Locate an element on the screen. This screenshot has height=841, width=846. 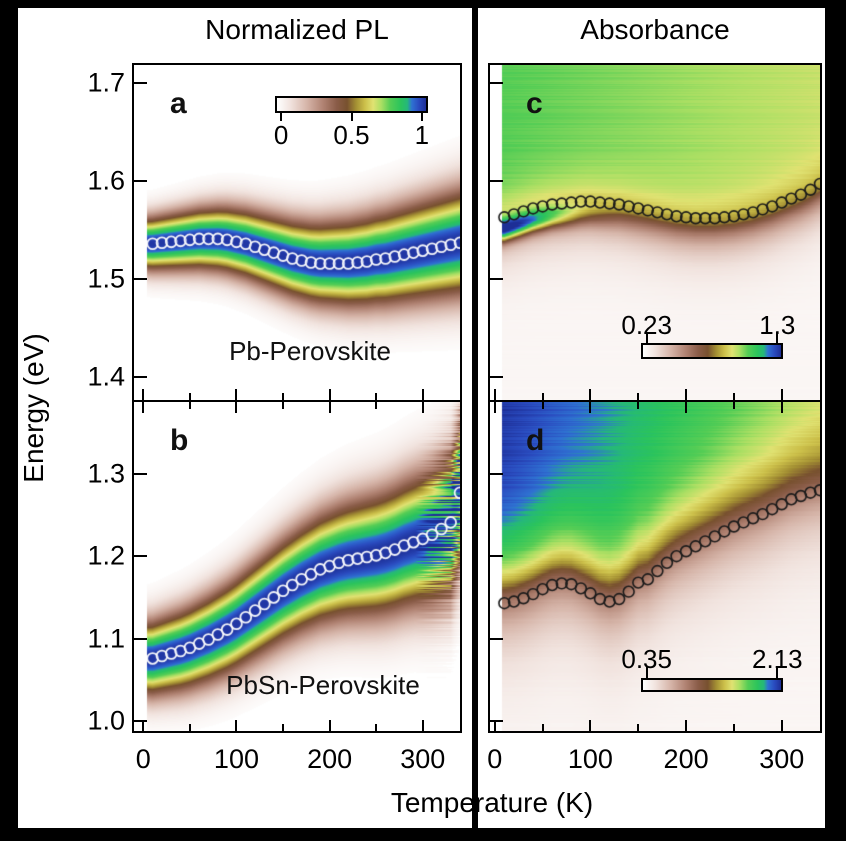
panel-letter-a: a is located at coordinates (178, 103).